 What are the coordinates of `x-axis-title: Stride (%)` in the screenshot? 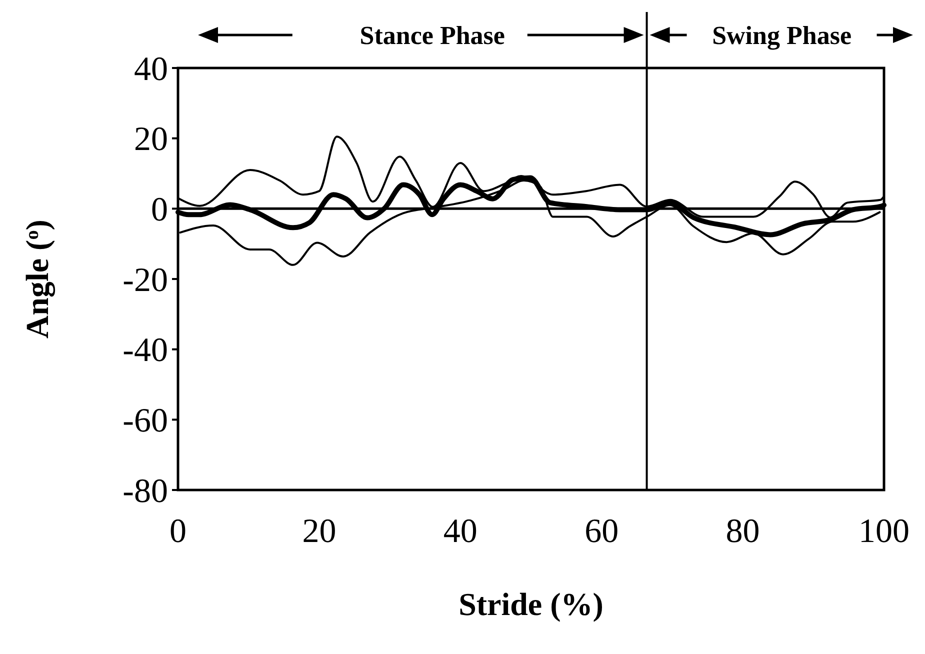 It's located at (531, 604).